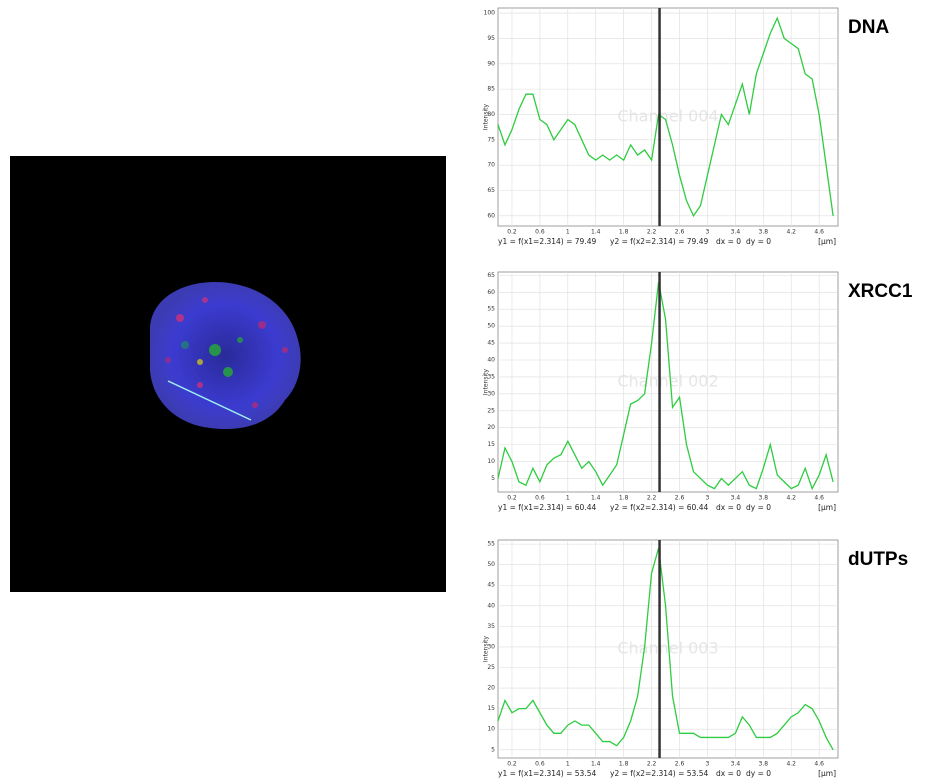 The image size is (945, 784). I want to click on footer-y2: y2 = f(x2=2.314) = 53.54, so click(659, 773).